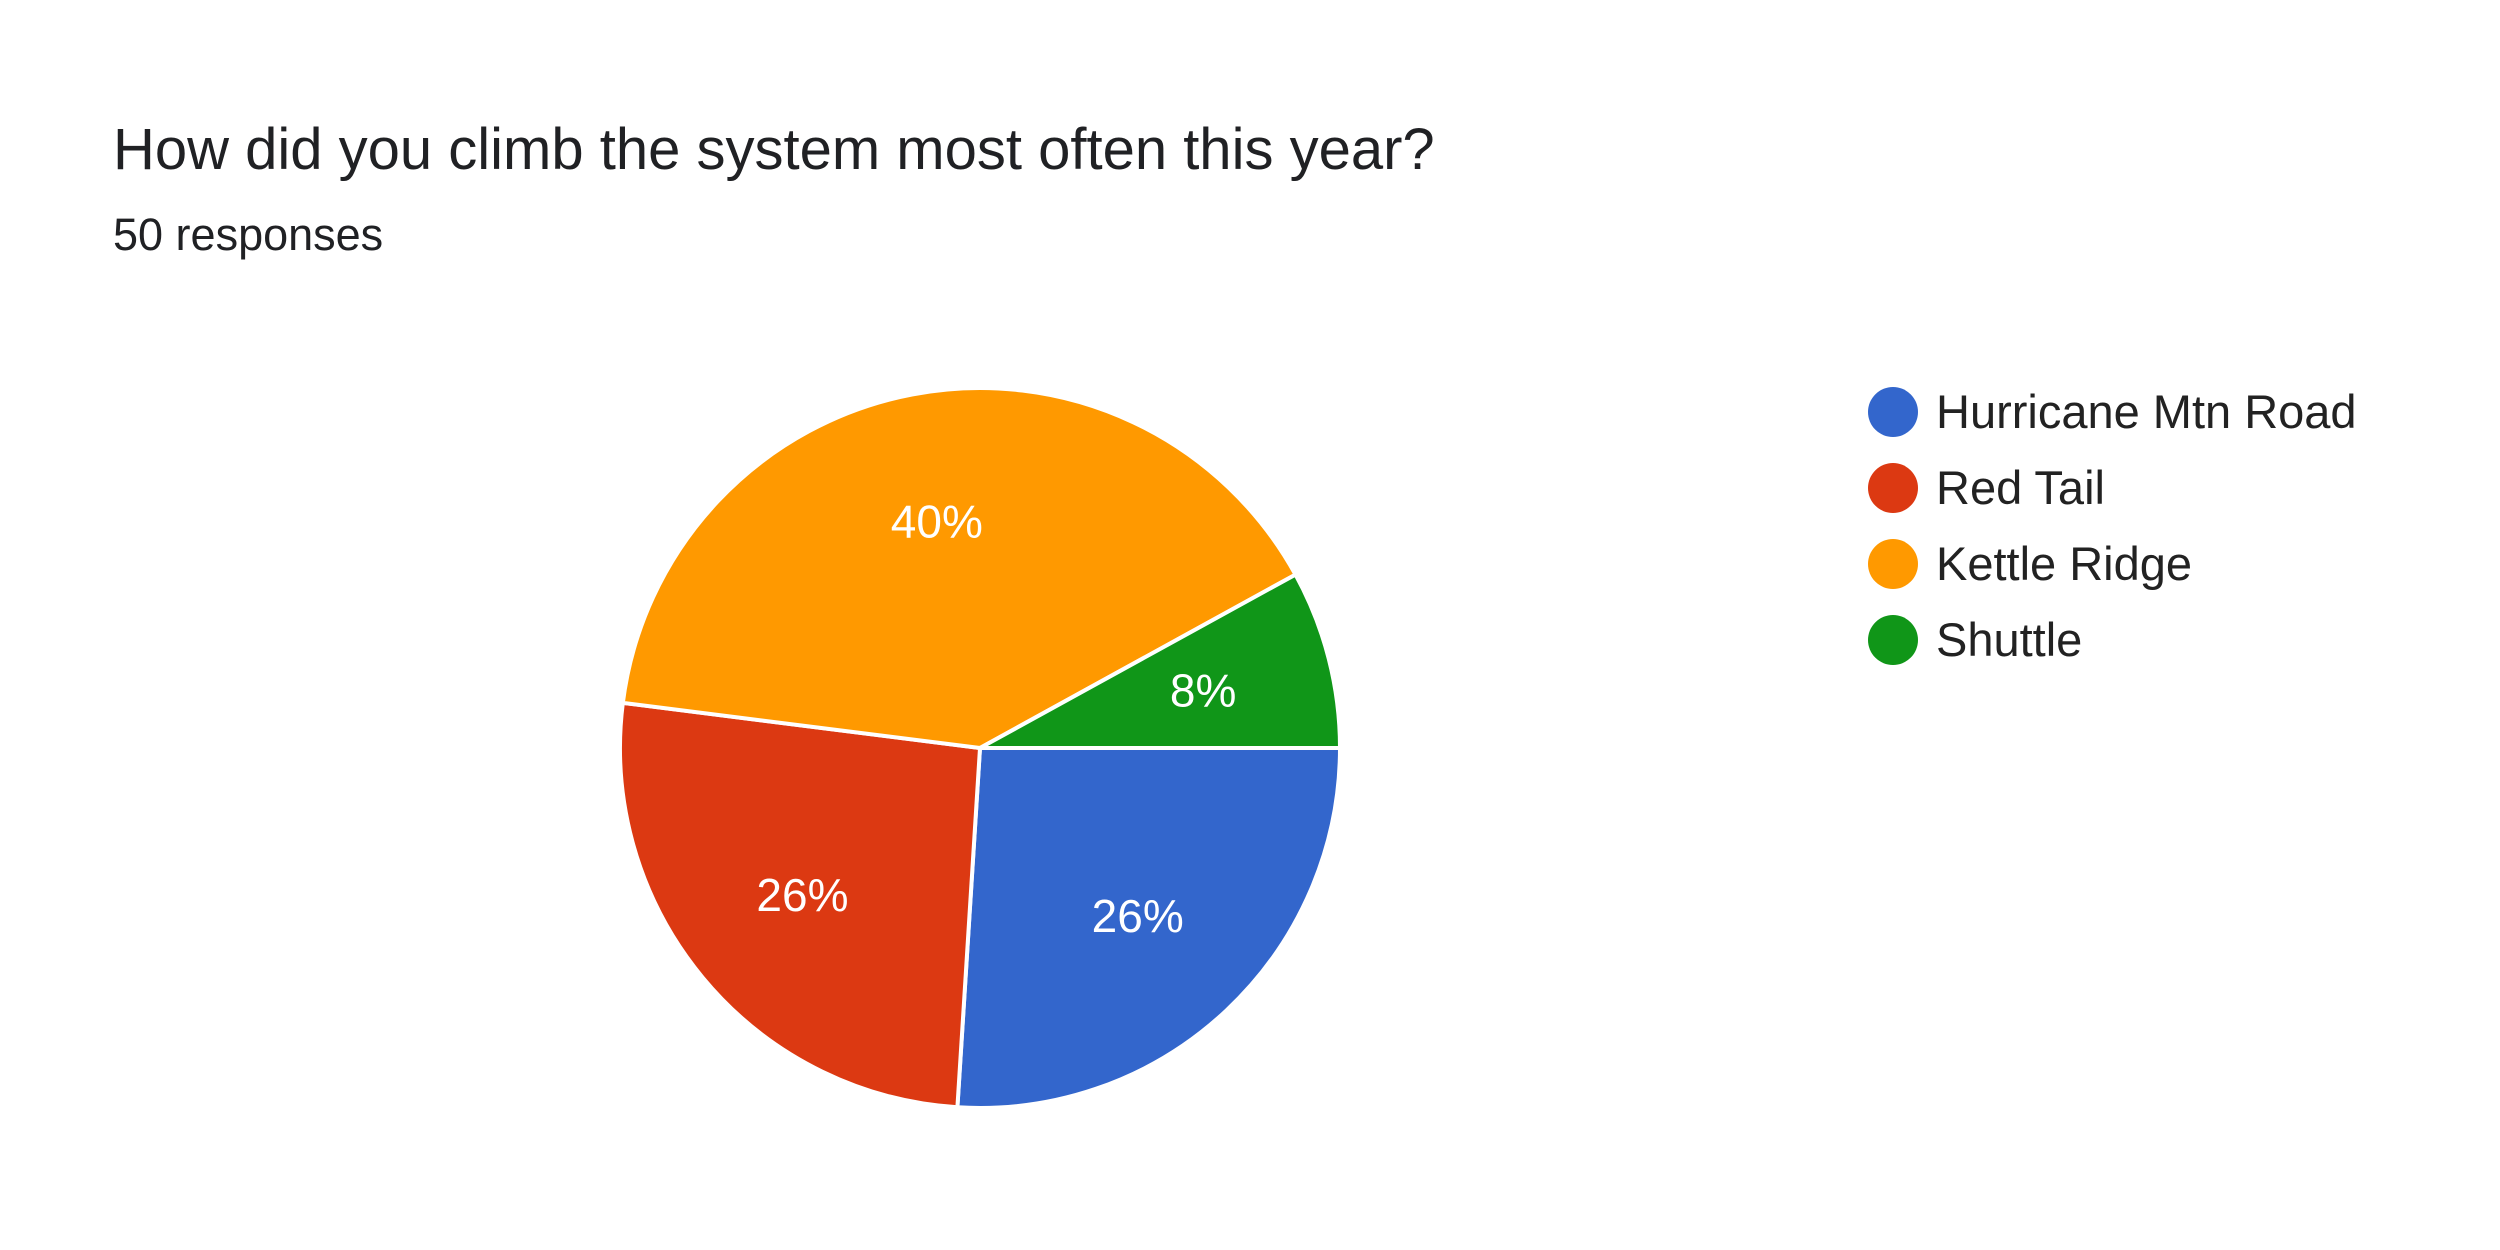 The height and width of the screenshot is (1250, 2500). Describe the element at coordinates (2146, 411) in the screenshot. I see `legend-label: Hurricane Mtn Road` at that location.